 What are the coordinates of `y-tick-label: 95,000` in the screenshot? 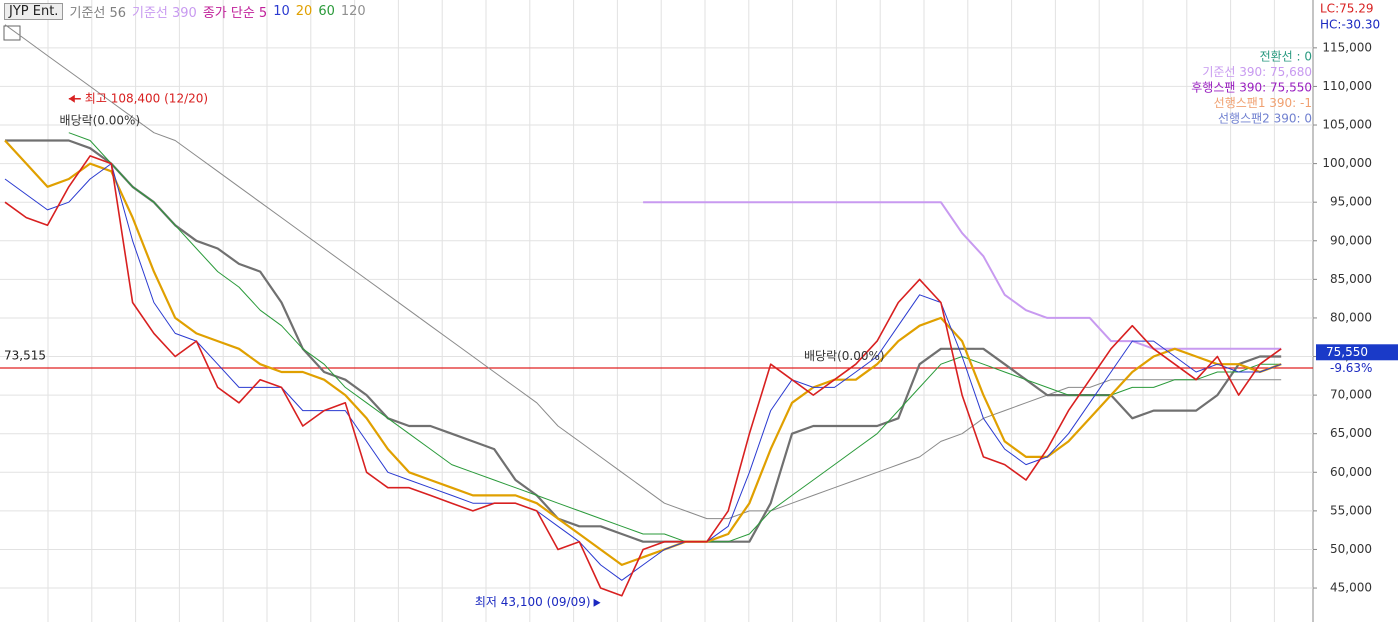 It's located at (1351, 202).